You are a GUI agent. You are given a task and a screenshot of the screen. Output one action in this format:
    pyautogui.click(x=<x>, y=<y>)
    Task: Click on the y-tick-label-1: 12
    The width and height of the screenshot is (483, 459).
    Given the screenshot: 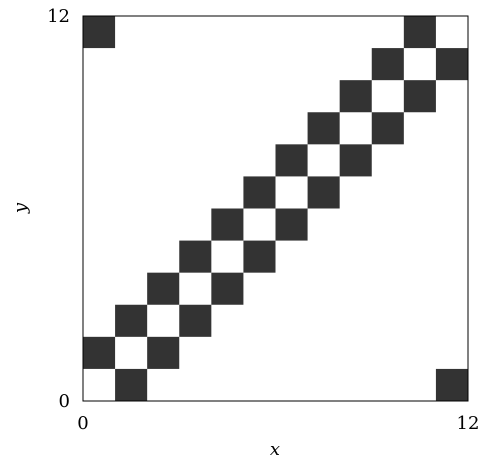 What is the action you would take?
    pyautogui.click(x=58, y=16)
    